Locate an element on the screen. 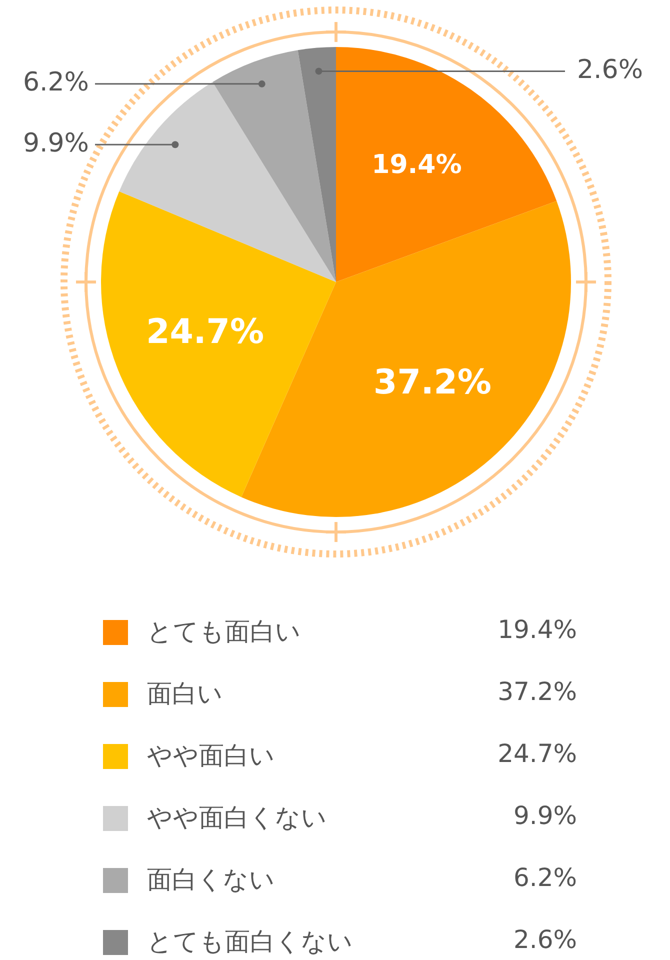  legend-label: やや面白くない is located at coordinates (237, 818).